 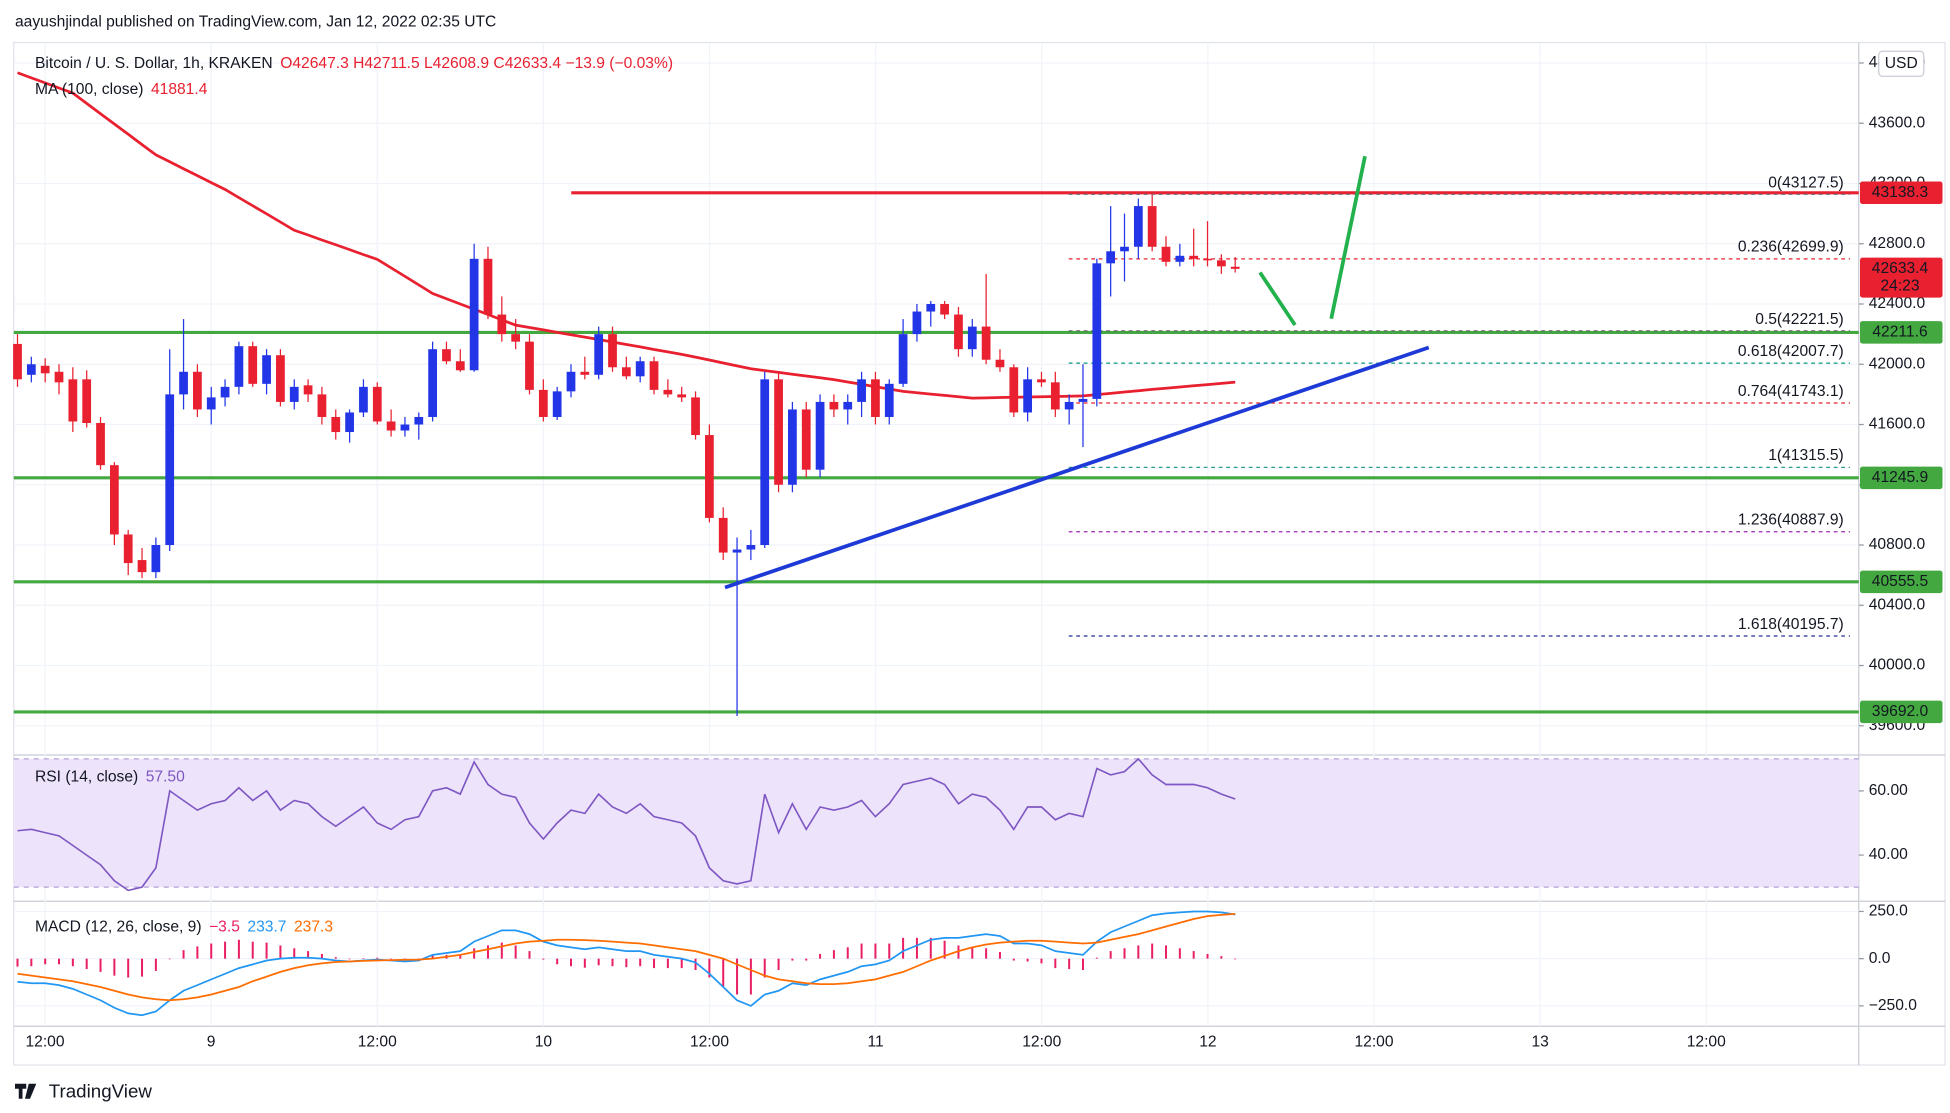 I want to click on last-price-badge, so click(x=1901, y=277).